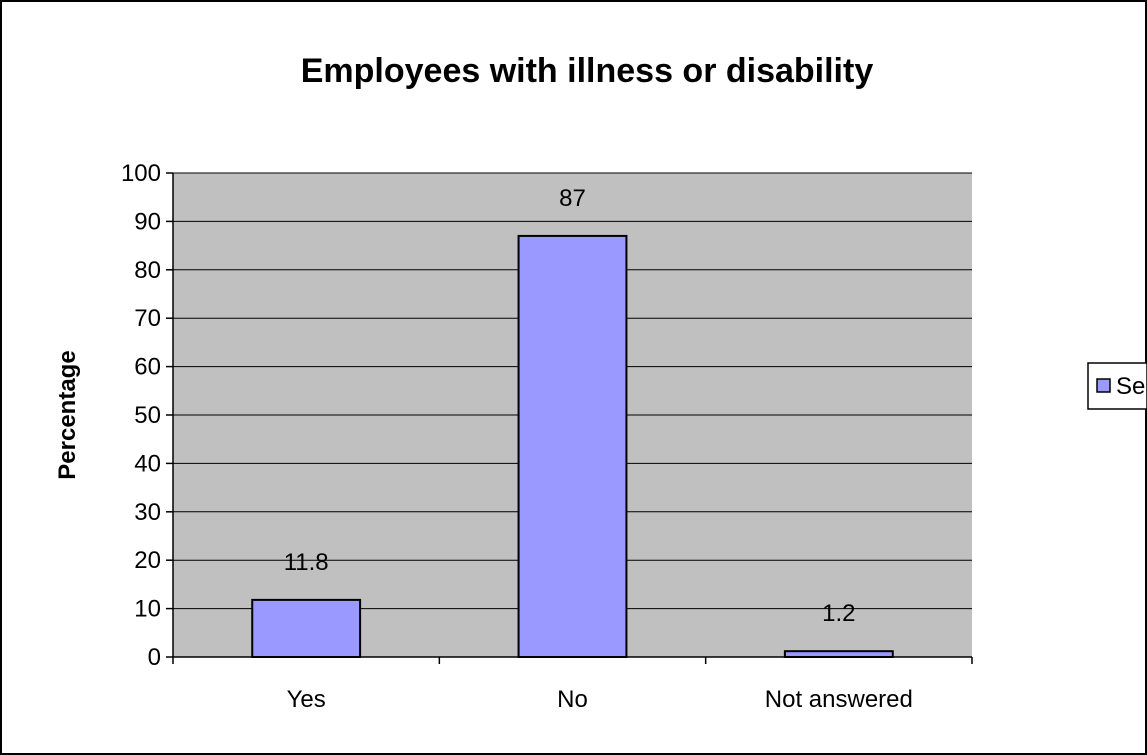 The width and height of the screenshot is (1147, 755). I want to click on x-tick-labels: Yes No Not answered, so click(600, 699).